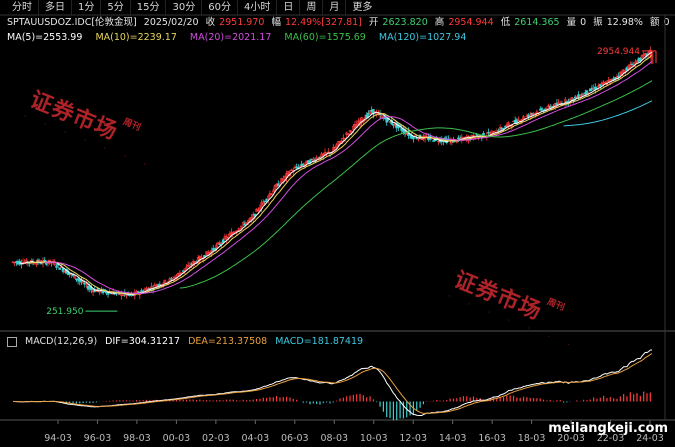 The width and height of the screenshot is (675, 447). I want to click on tab-11: 更多, so click(362, 7).